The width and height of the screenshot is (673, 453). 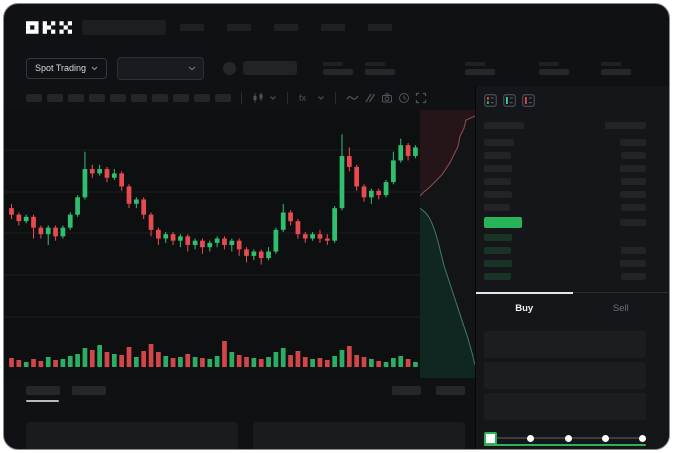 I want to click on interval-buttons, so click(x=128, y=98).